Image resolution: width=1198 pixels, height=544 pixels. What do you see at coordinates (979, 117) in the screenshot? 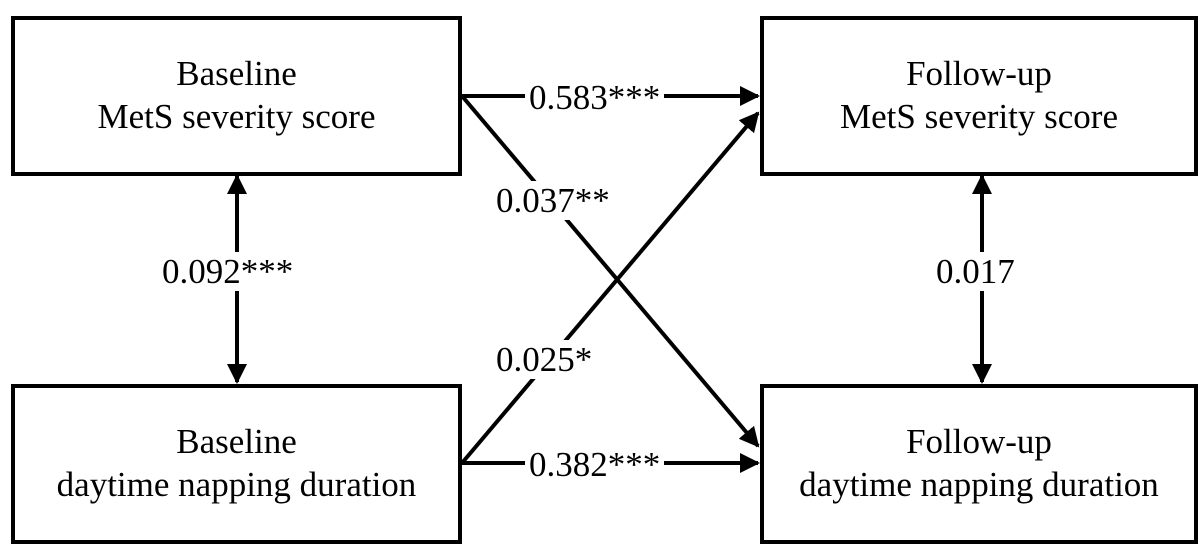
I see `node-followup-mets-line2: MetS severity score` at bounding box center [979, 117].